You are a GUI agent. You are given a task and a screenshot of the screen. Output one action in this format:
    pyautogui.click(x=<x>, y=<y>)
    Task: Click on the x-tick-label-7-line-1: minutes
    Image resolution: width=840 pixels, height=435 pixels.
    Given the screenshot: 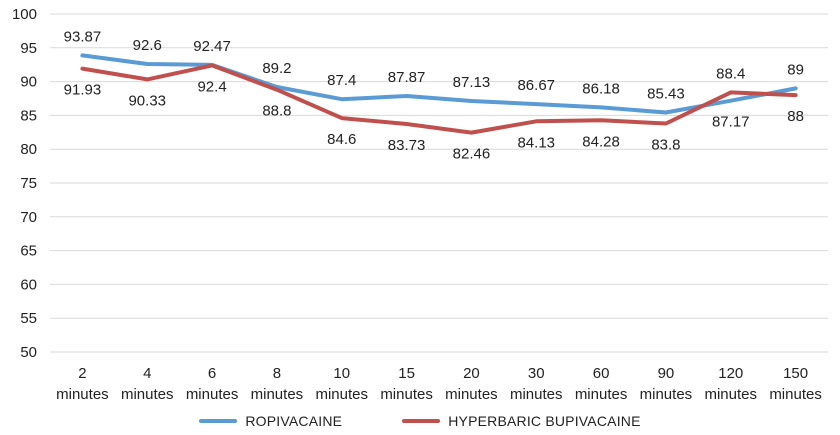 What is the action you would take?
    pyautogui.click(x=536, y=394)
    